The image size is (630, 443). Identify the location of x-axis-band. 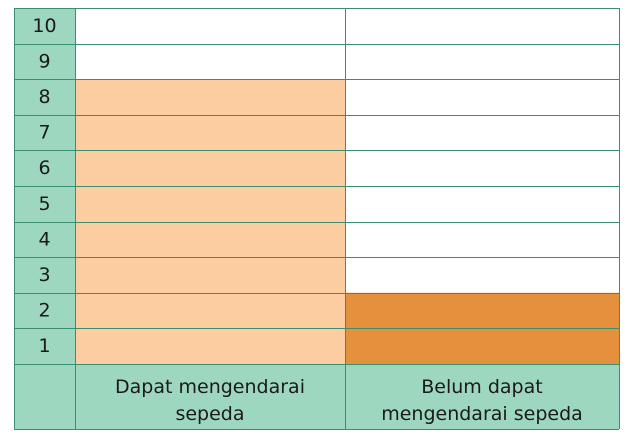
(347, 396).